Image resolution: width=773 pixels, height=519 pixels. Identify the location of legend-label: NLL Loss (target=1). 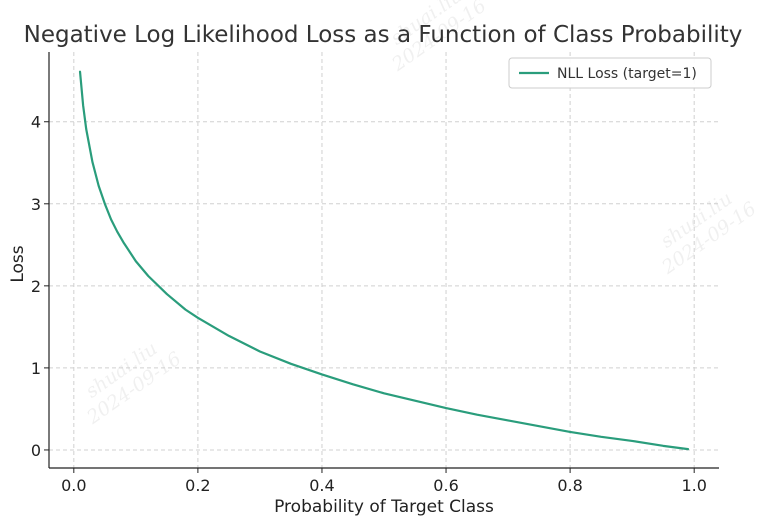
(627, 74).